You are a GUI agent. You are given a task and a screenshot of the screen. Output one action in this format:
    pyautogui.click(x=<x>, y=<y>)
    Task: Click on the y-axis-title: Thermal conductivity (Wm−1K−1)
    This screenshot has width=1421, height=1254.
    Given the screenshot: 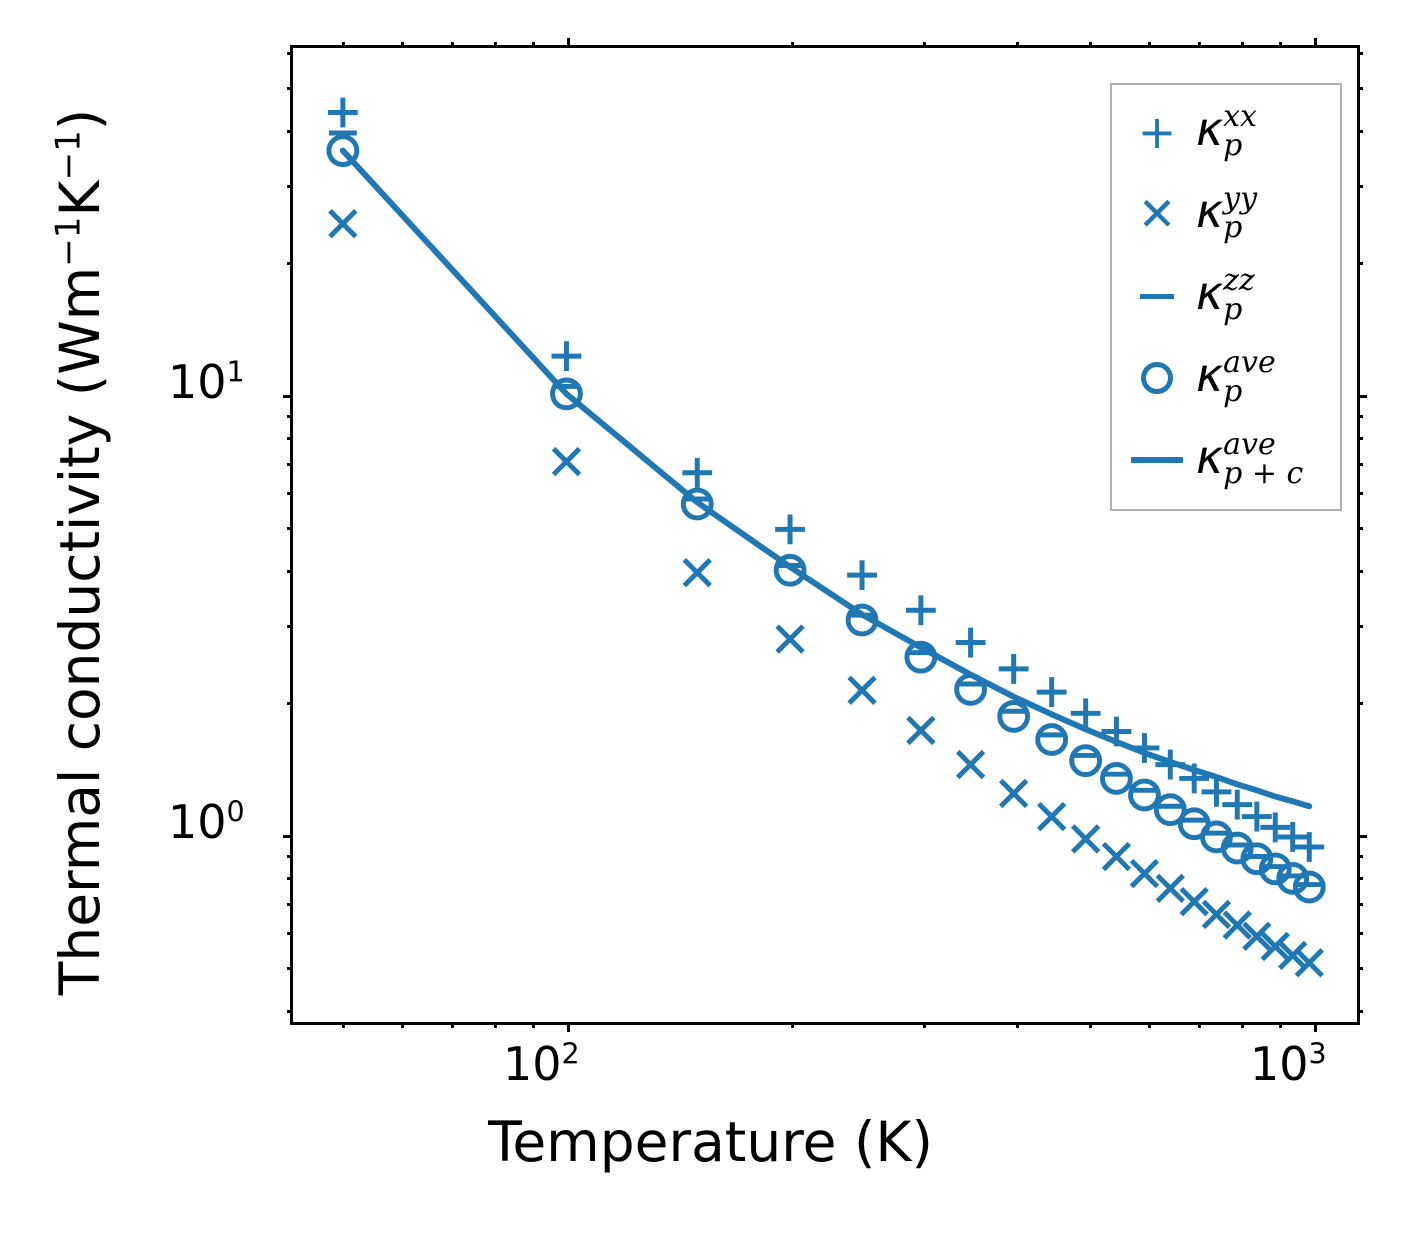 What is the action you would take?
    pyautogui.click(x=80, y=552)
    